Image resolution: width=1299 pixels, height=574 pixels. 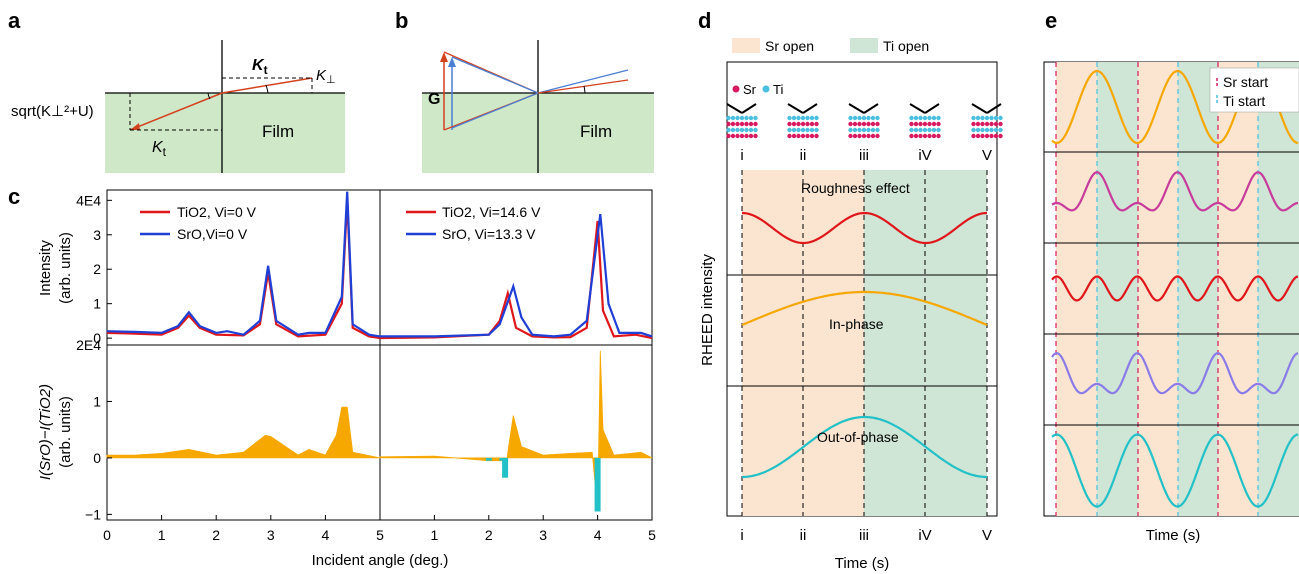 I want to click on legend-sr-swatch, so click(x=746, y=45).